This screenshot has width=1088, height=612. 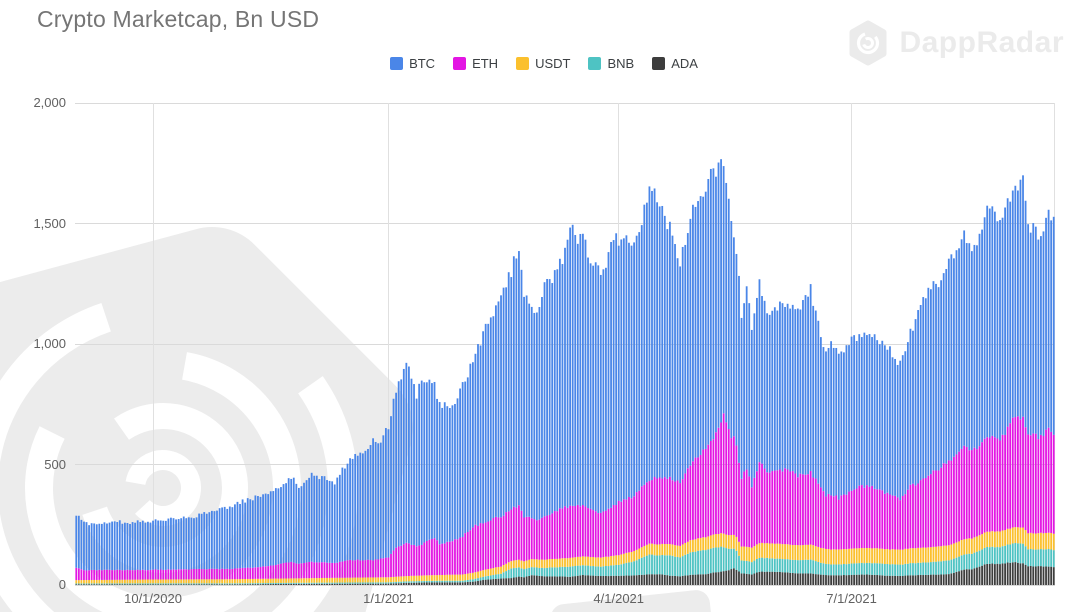 I want to click on h-gridline, so click(x=565, y=585).